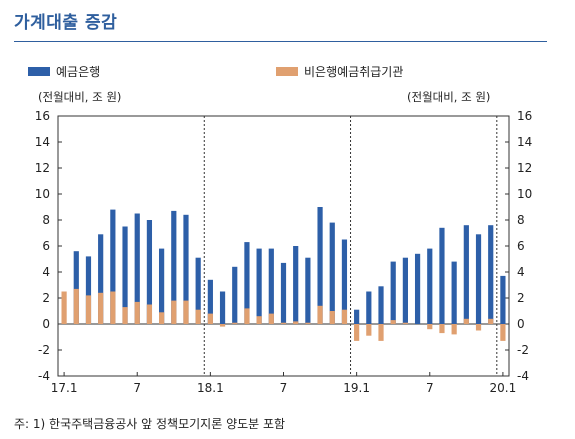 The image size is (575, 439). Describe the element at coordinates (42, 194) in the screenshot. I see `y-tick-label-left: 10` at that location.